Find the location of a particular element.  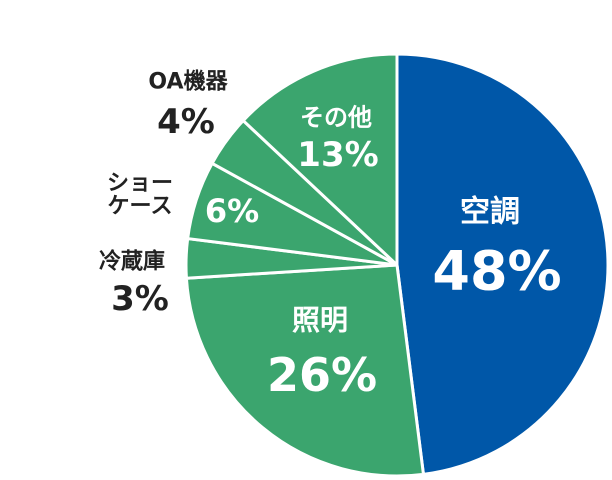

slice-label: ショーケース is located at coordinates (139, 194).